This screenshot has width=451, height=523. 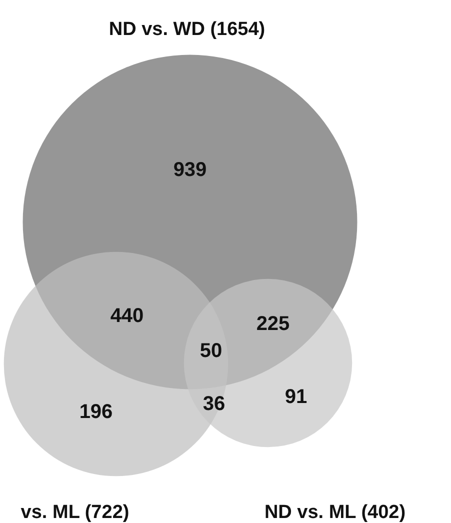 I want to click on data-label: 939, so click(x=190, y=170).